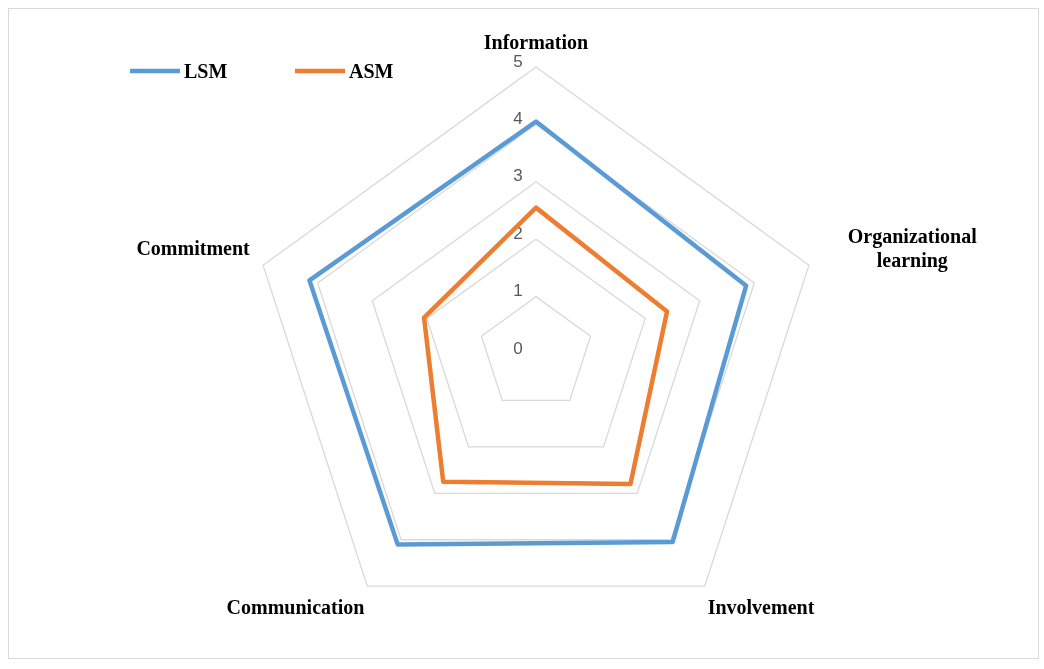  I want to click on y-tick-label: 1, so click(518, 291).